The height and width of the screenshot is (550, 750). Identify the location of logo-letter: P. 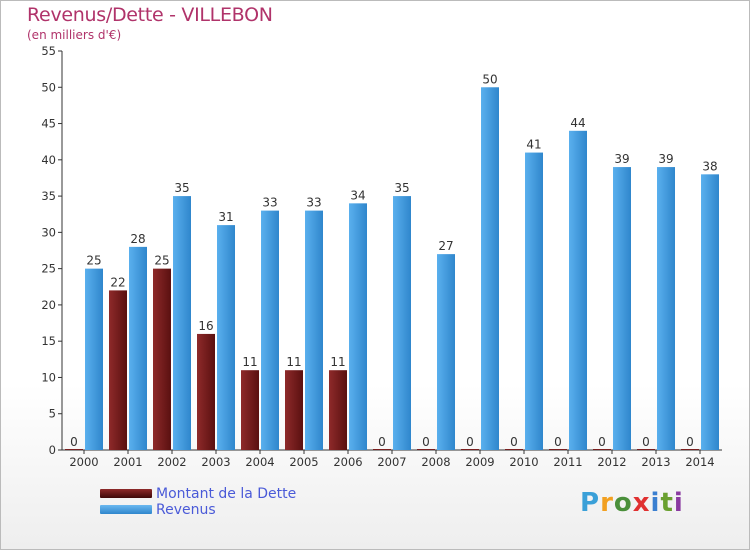
(590, 503).